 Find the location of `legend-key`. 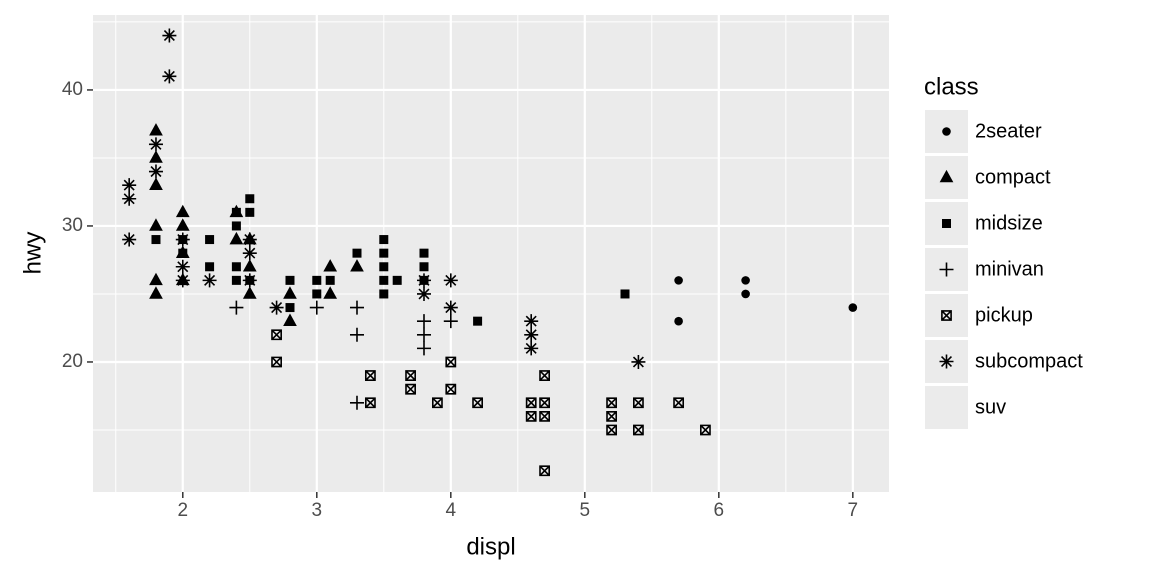

legend-key is located at coordinates (946, 407).